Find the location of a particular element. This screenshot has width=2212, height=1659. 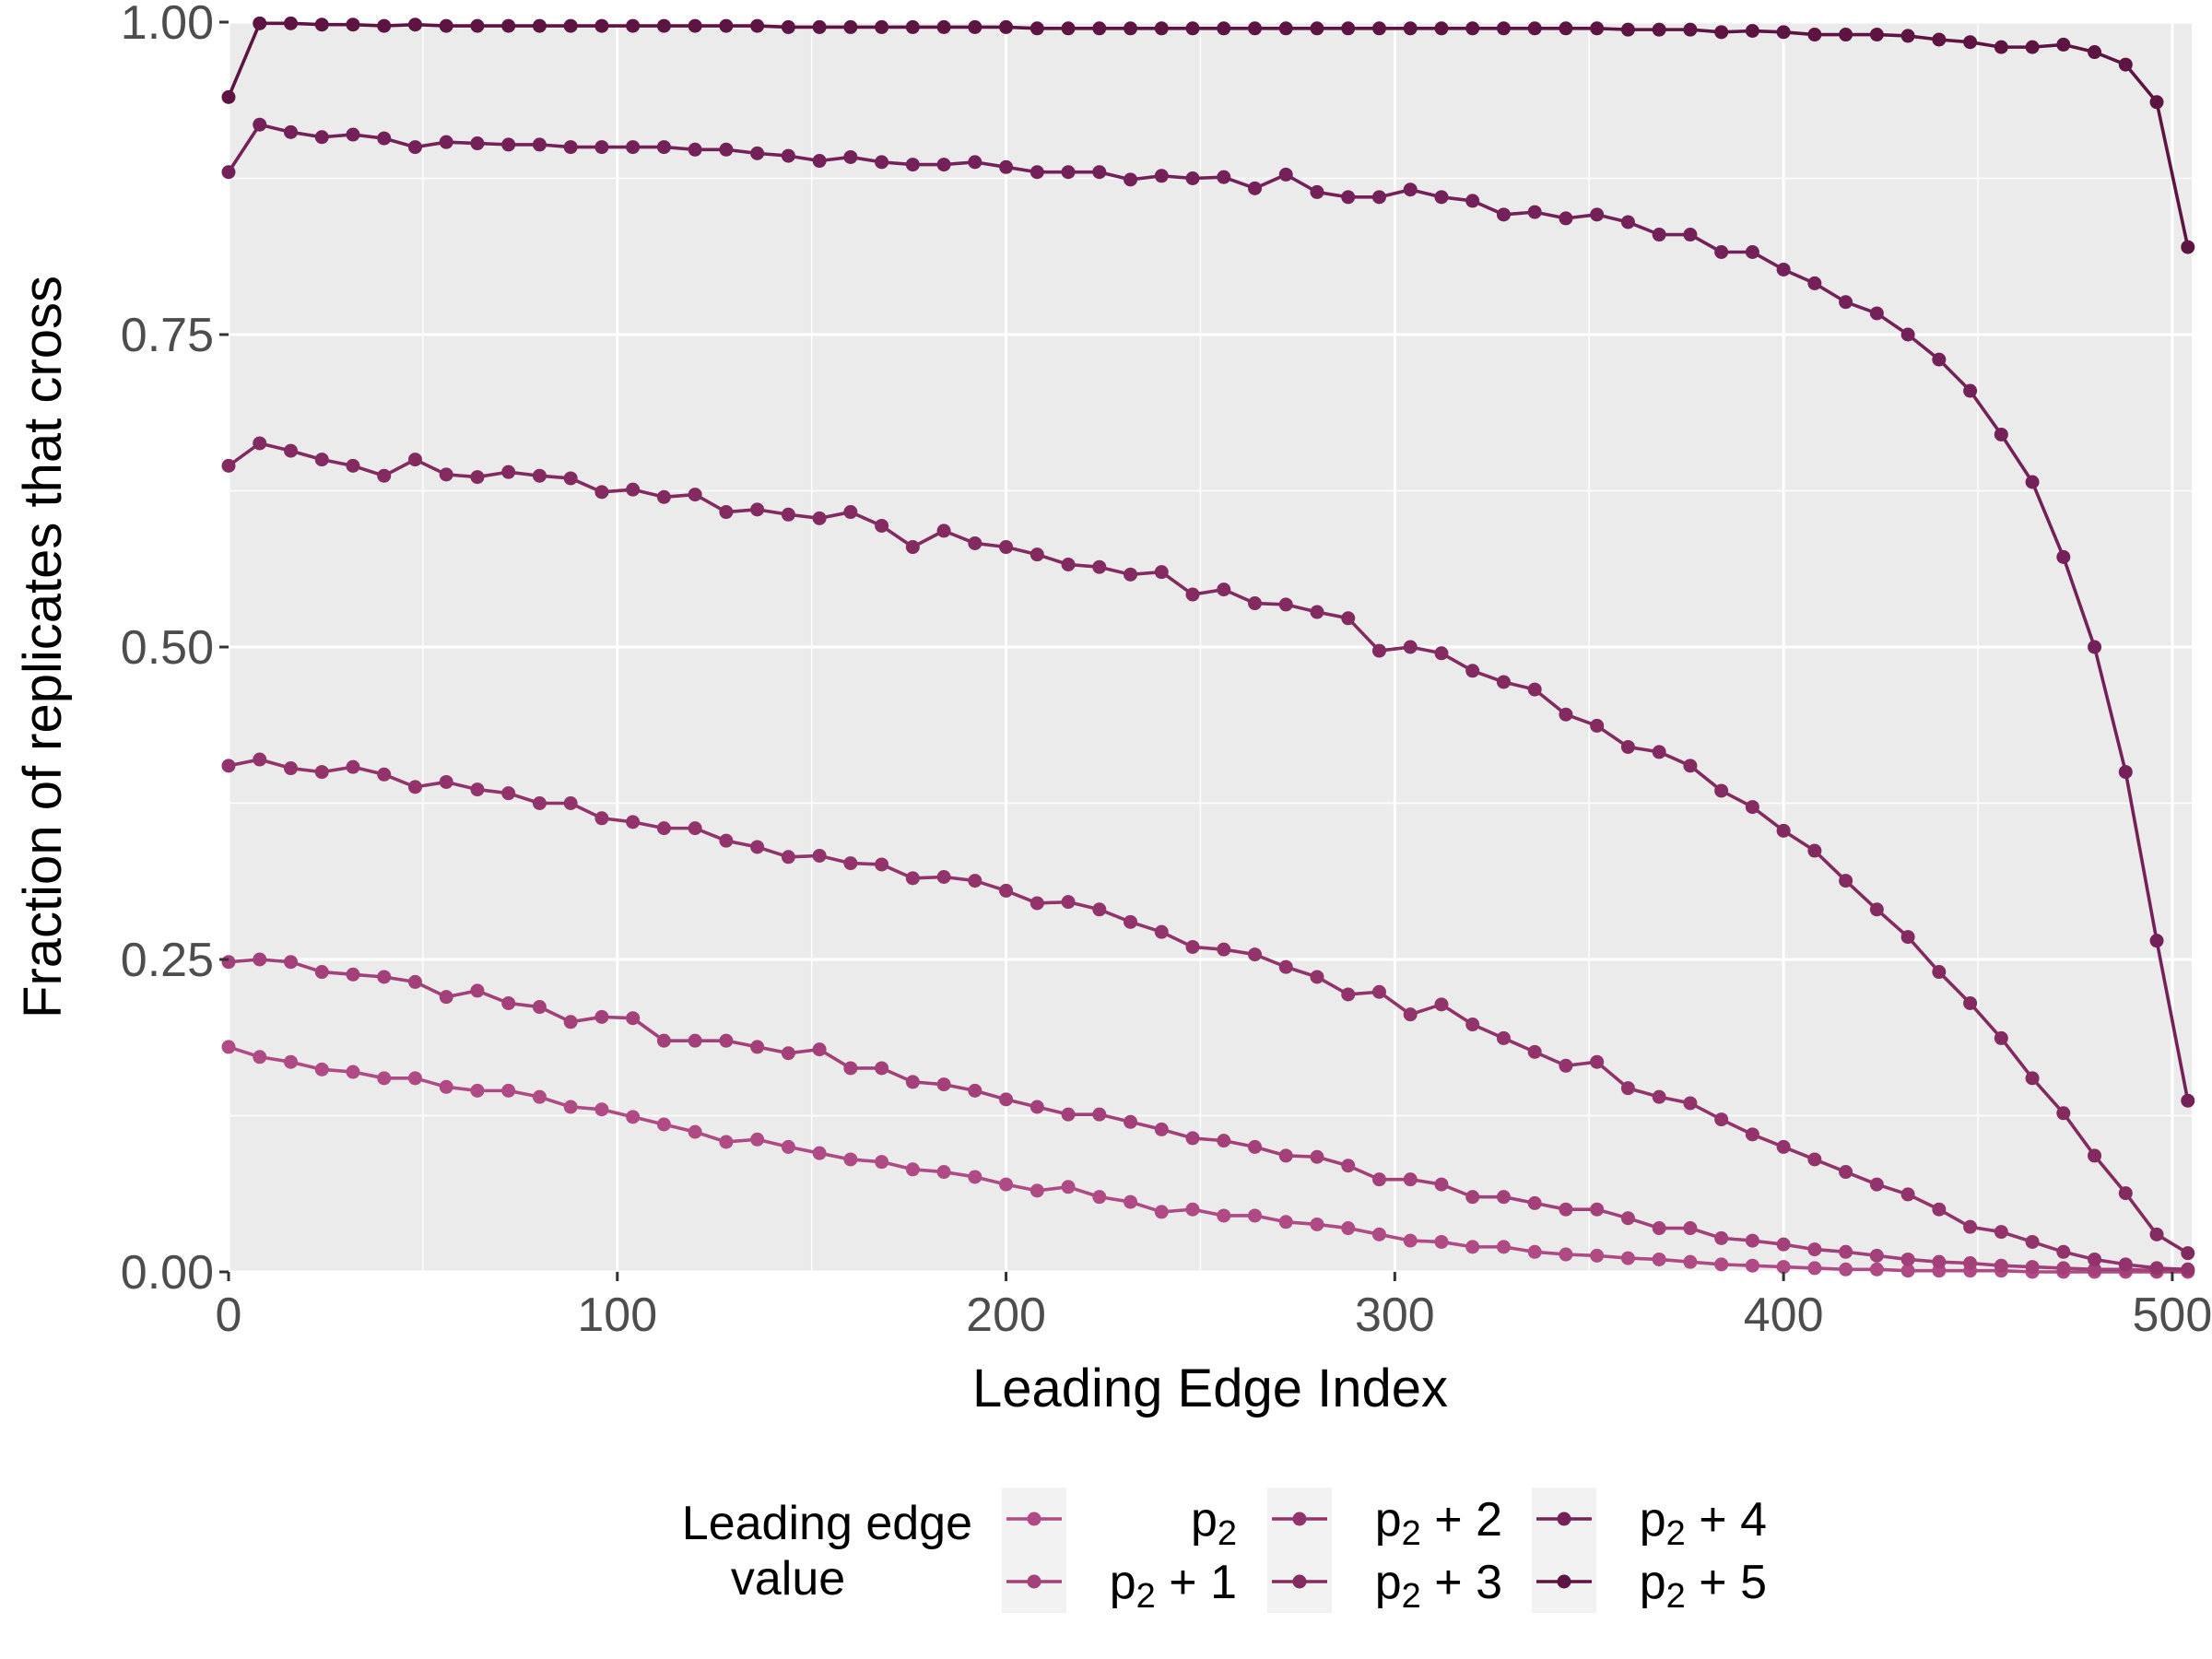

legend-key-point is located at coordinates (1564, 1519).